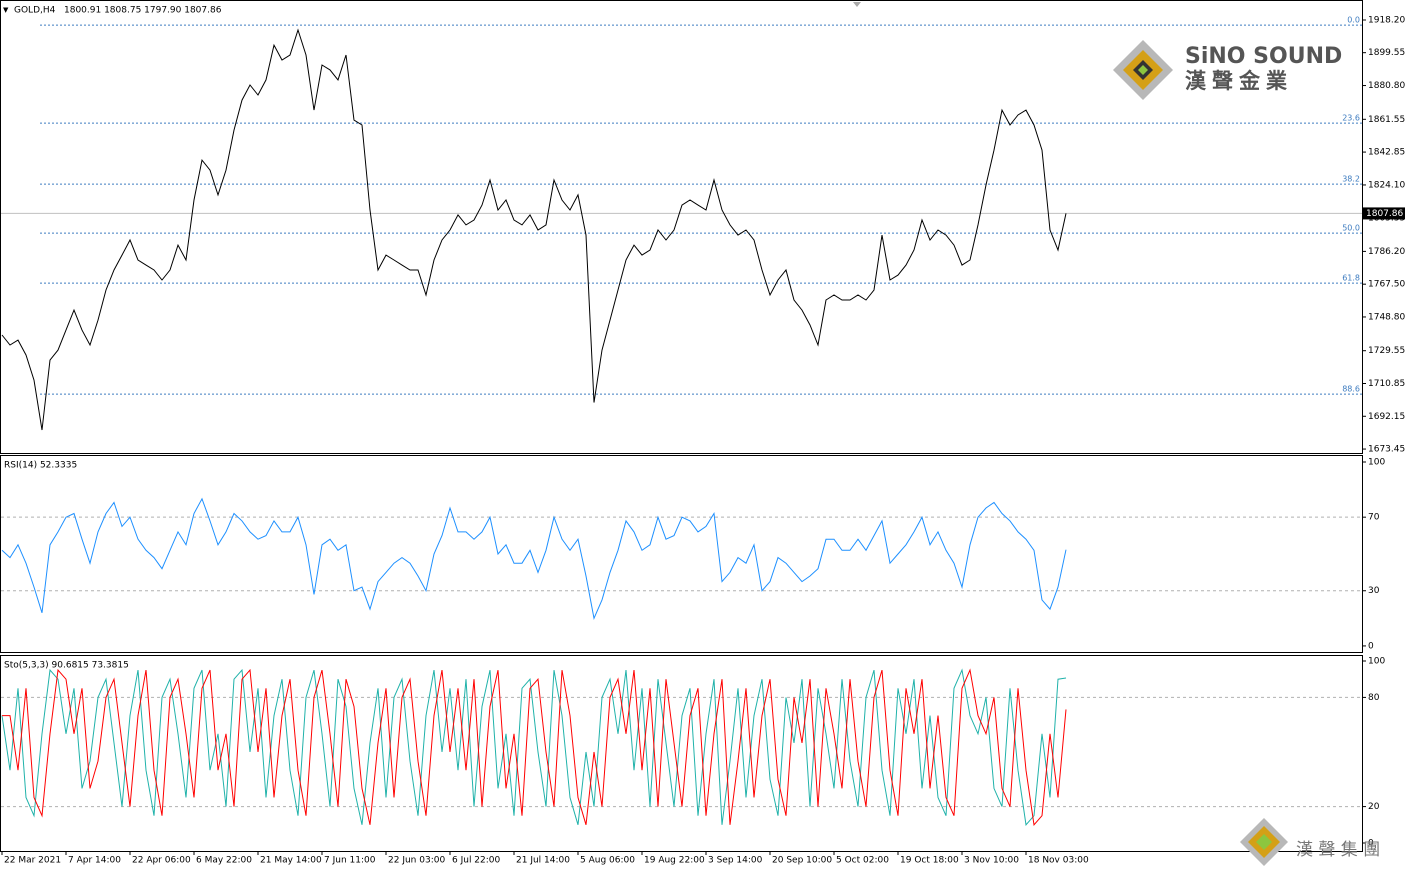 Image resolution: width=1405 pixels, height=869 pixels. Describe the element at coordinates (291, 861) in the screenshot. I see `x-tick-label: 21 May 14:00` at that location.